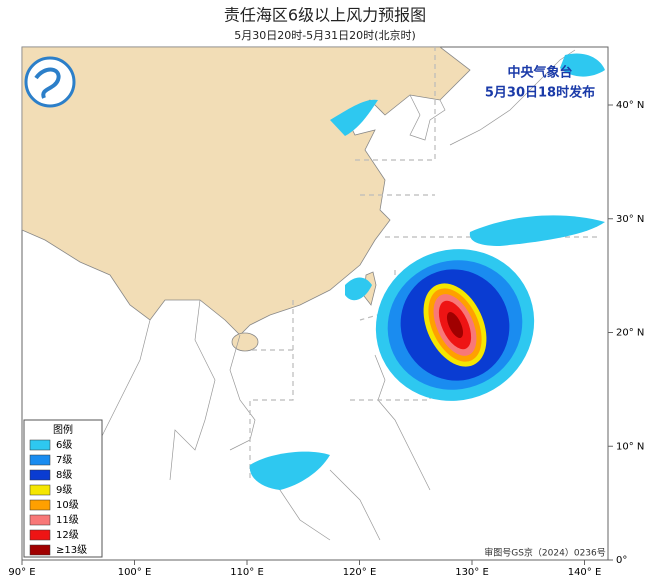 The image size is (650, 587). I want to click on lon-label: 90° E, so click(21, 572).